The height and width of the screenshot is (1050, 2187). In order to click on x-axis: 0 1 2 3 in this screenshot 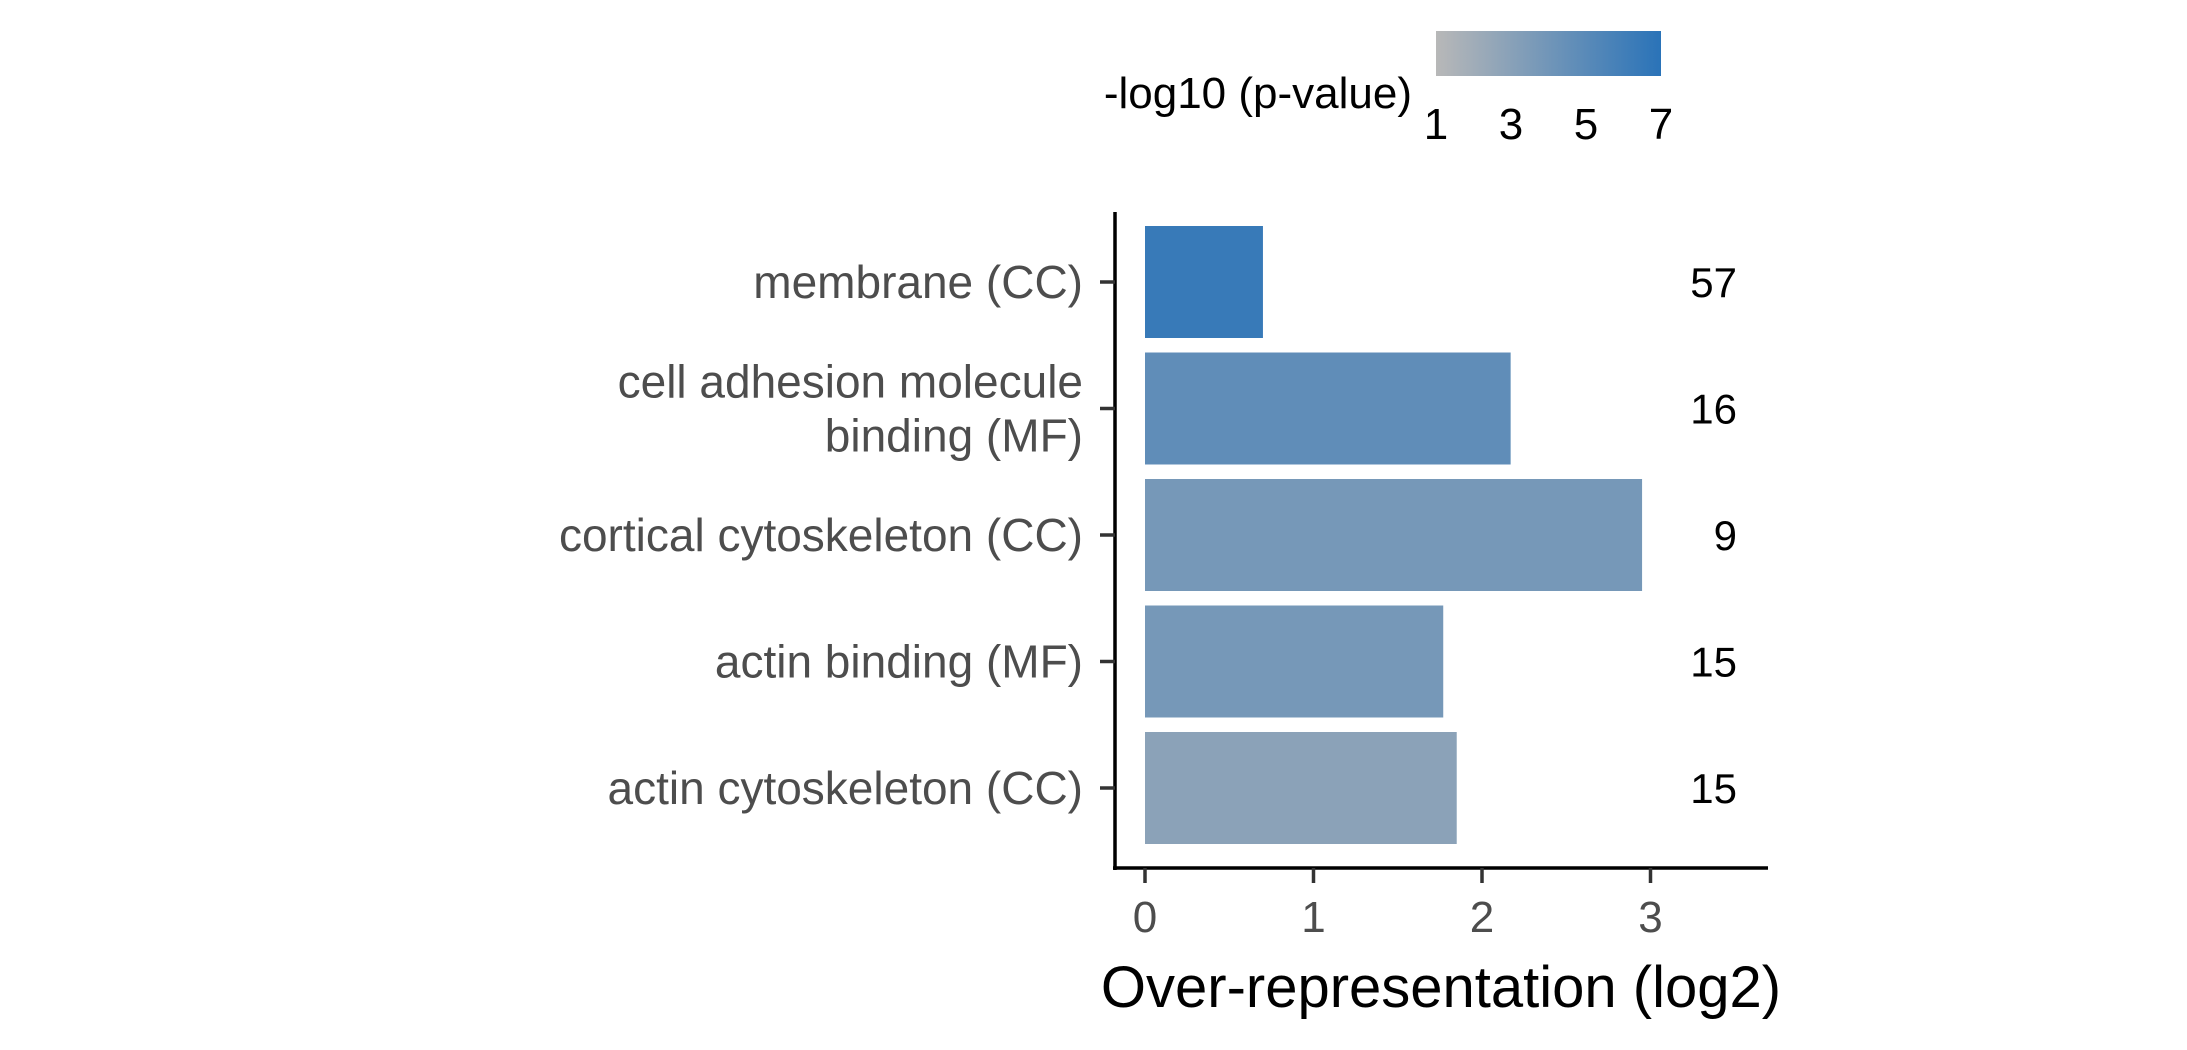, I will do `click(1440, 904)`.